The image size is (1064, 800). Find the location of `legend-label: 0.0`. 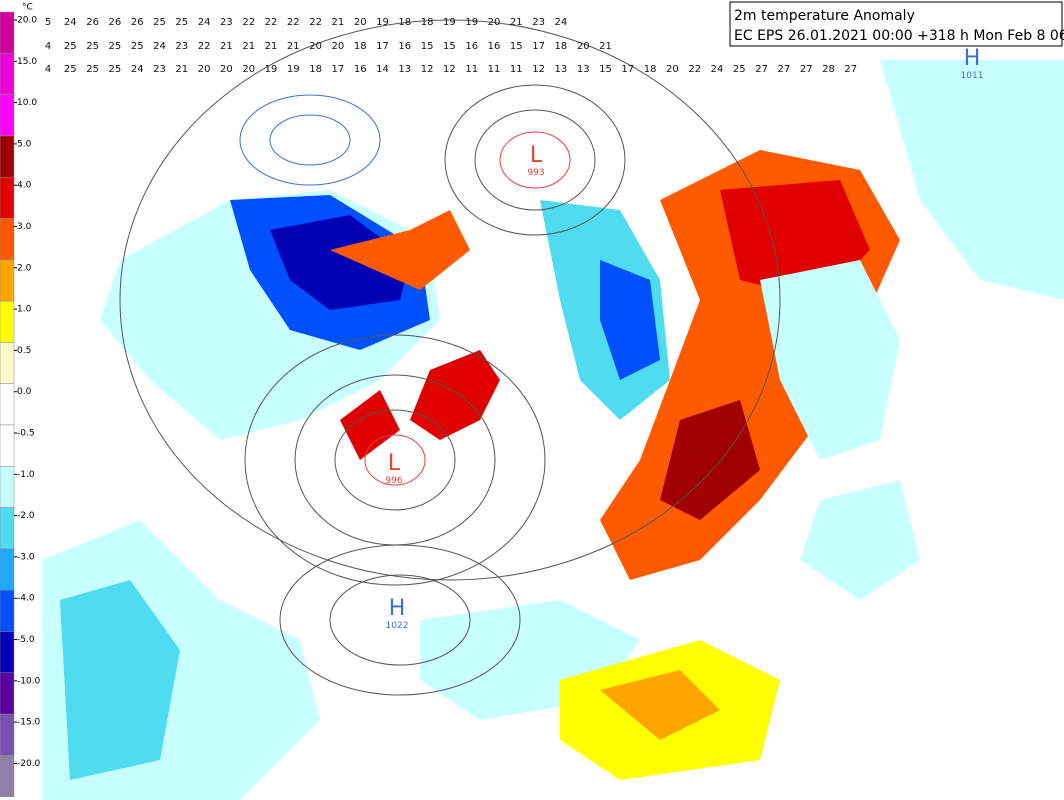

legend-label: 0.0 is located at coordinates (24, 392).